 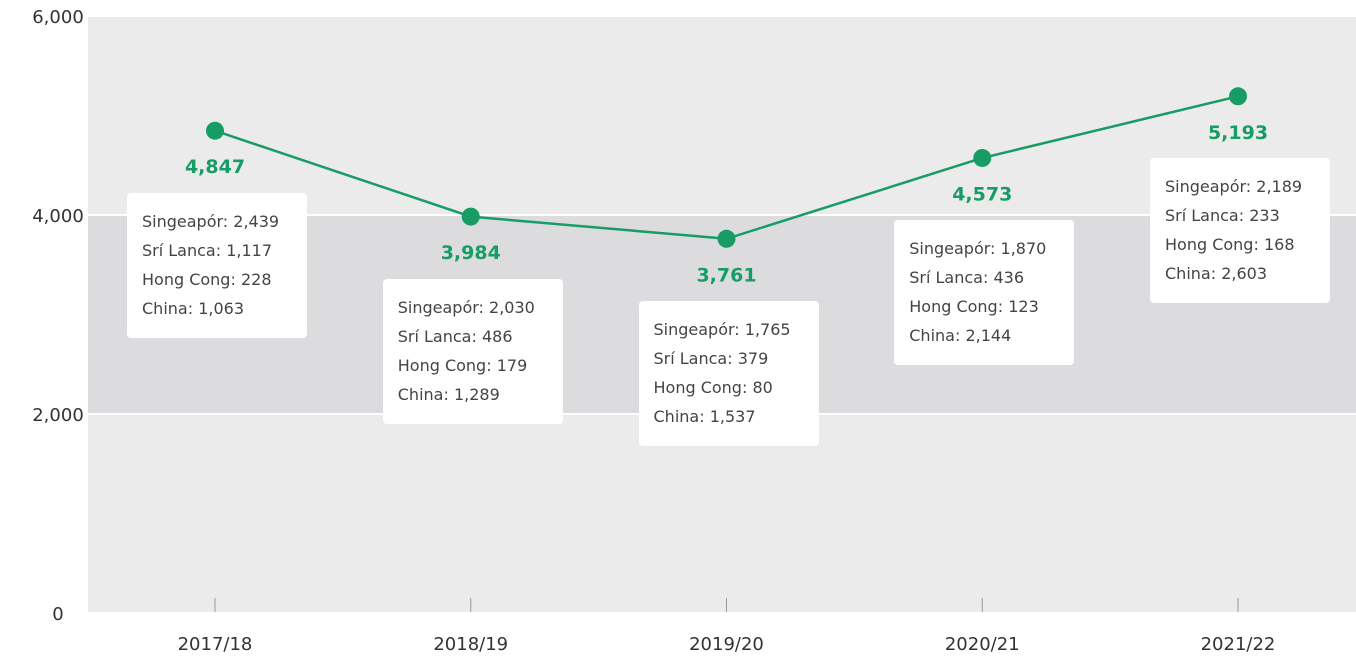 I want to click on breakdown-value: 1,063, so click(x=221, y=308).